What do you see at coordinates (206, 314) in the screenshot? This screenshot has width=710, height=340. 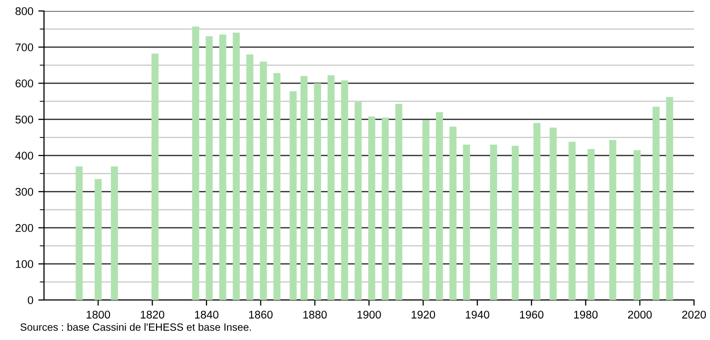 I see `x-tick-label: 1840` at bounding box center [206, 314].